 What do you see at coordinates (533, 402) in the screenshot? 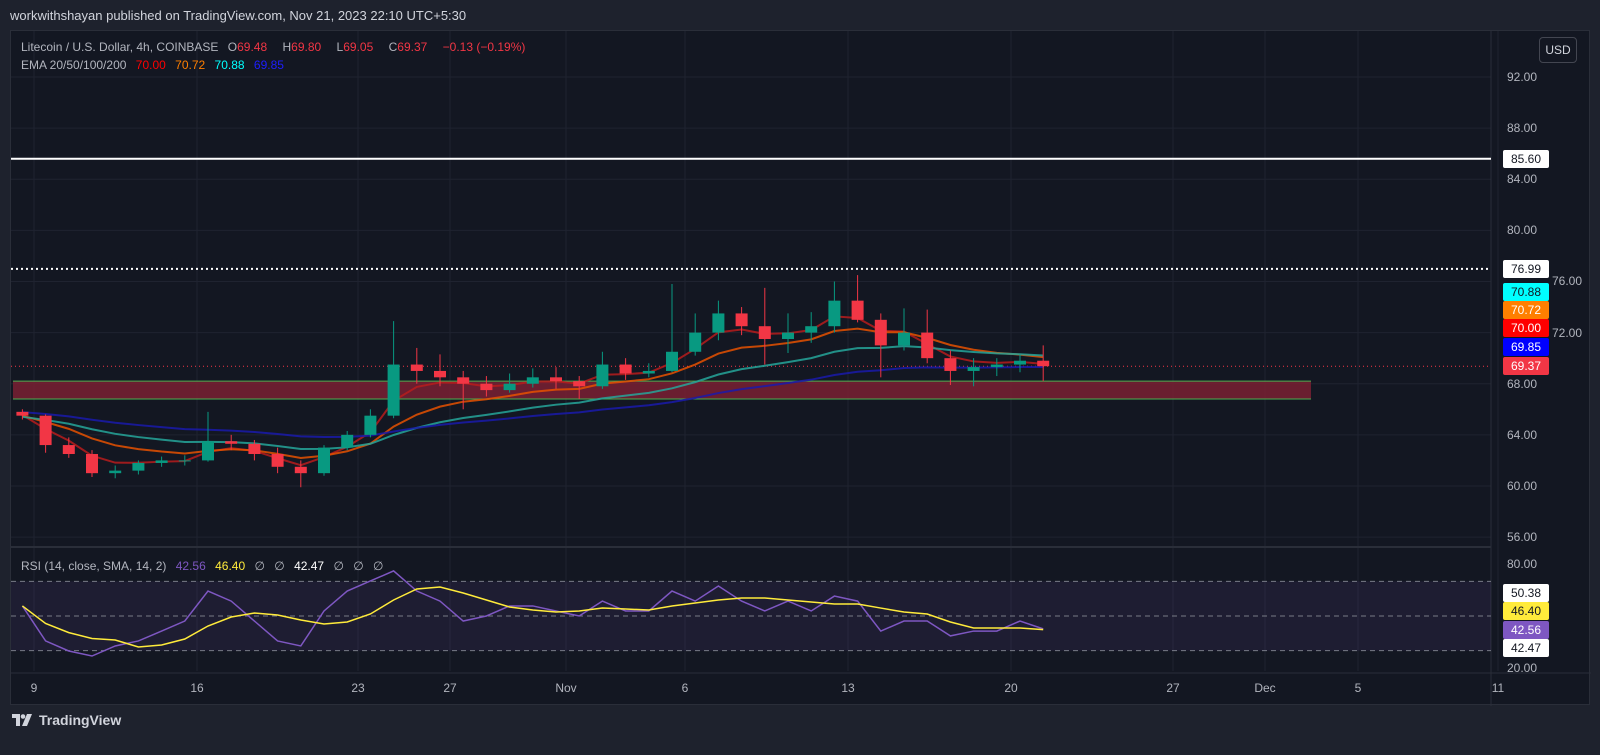
I see `ema200-line` at bounding box center [533, 402].